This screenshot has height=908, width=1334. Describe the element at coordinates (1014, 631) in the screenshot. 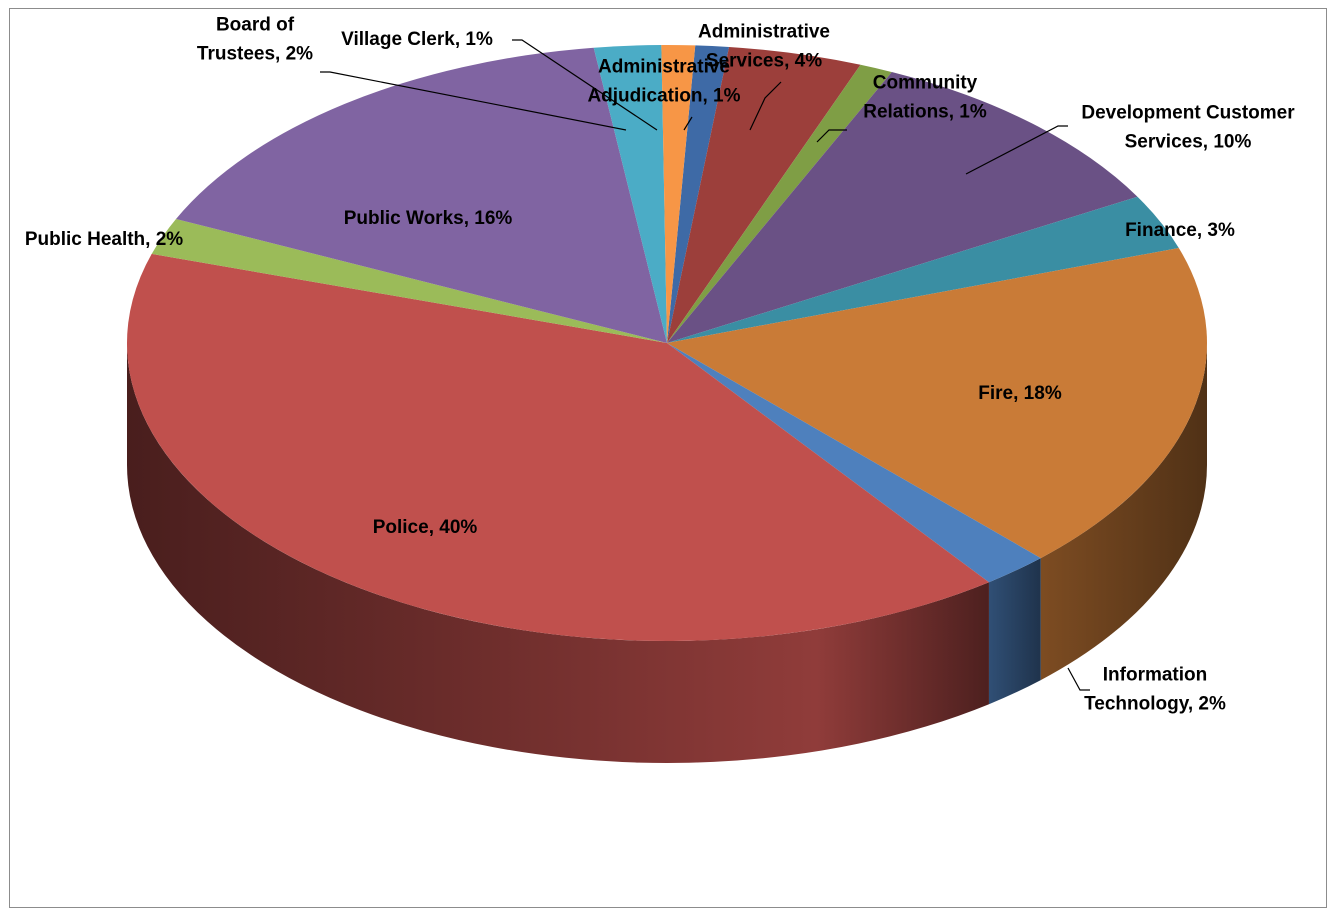

I see `slice-side-information-technology` at that location.